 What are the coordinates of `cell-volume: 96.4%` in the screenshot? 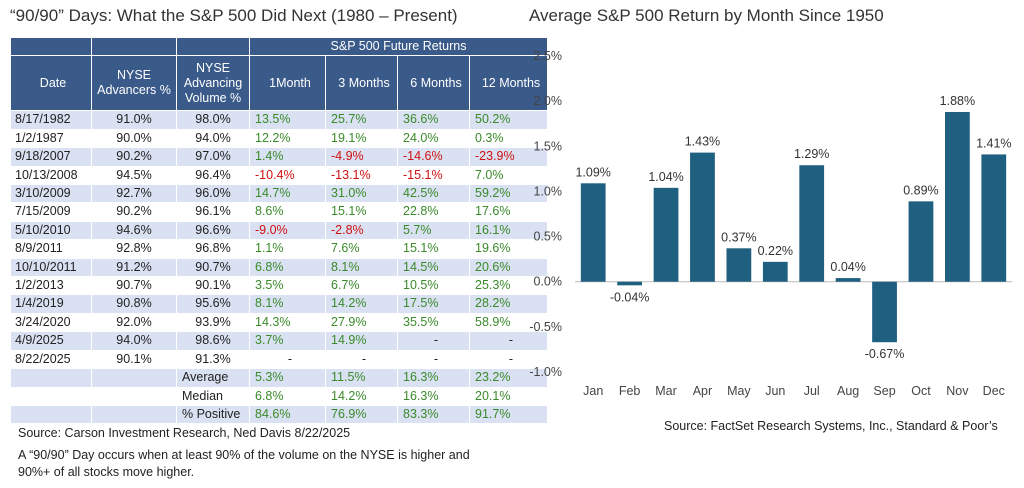 It's located at (213, 175).